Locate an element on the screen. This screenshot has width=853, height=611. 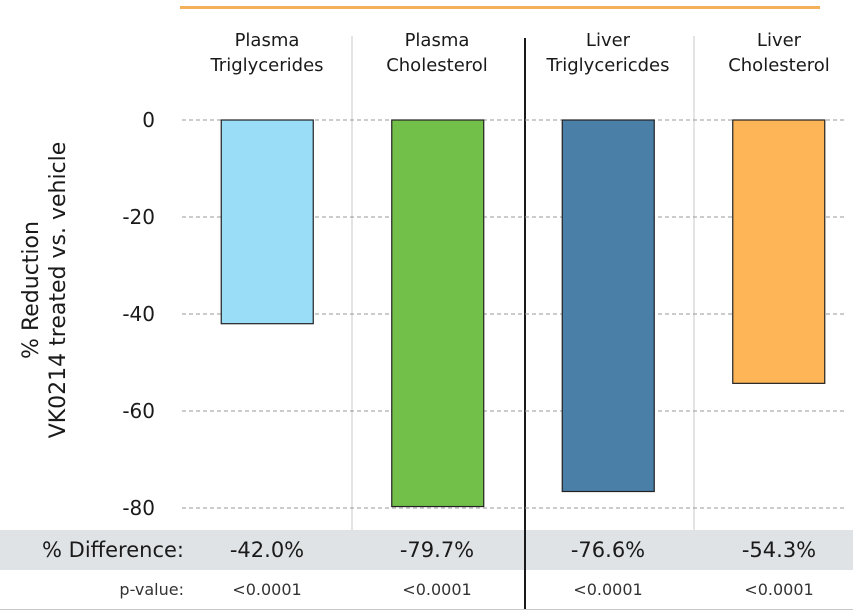
category-label-plasma-cholesterol: Plasma Cholesterol is located at coordinates (437, 53).